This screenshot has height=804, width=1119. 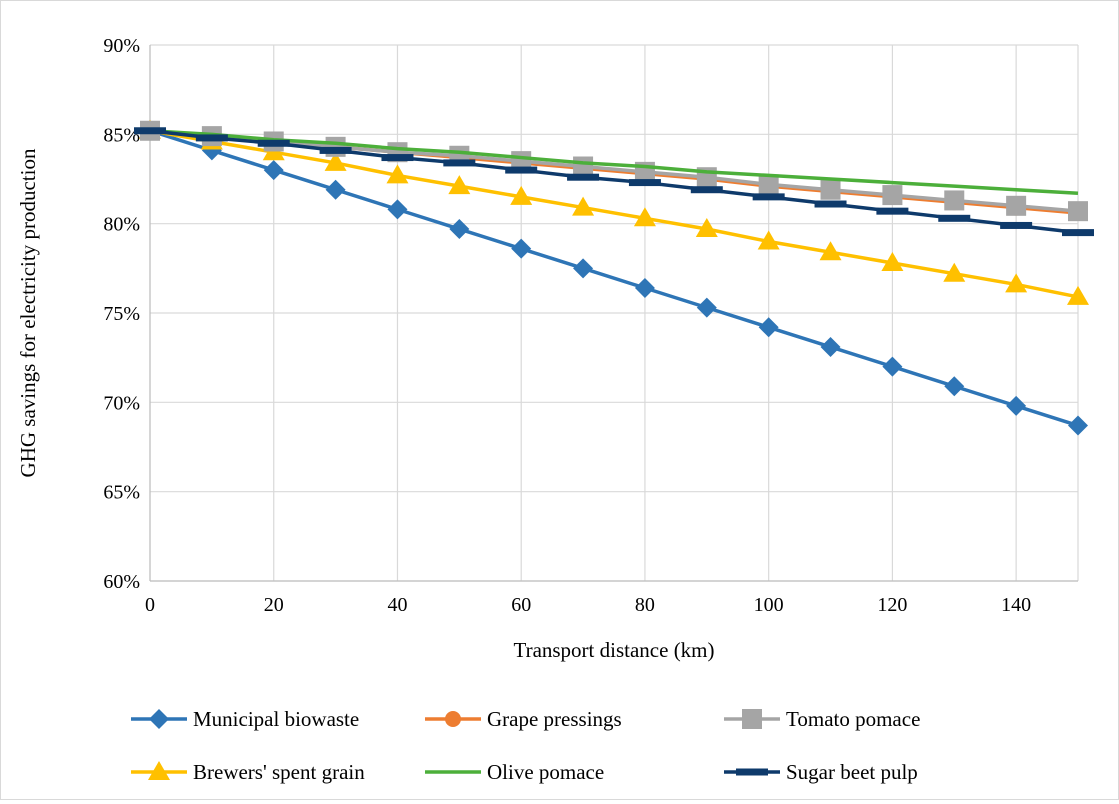 I want to click on legend-entry: Grape pressings, so click(x=523, y=719).